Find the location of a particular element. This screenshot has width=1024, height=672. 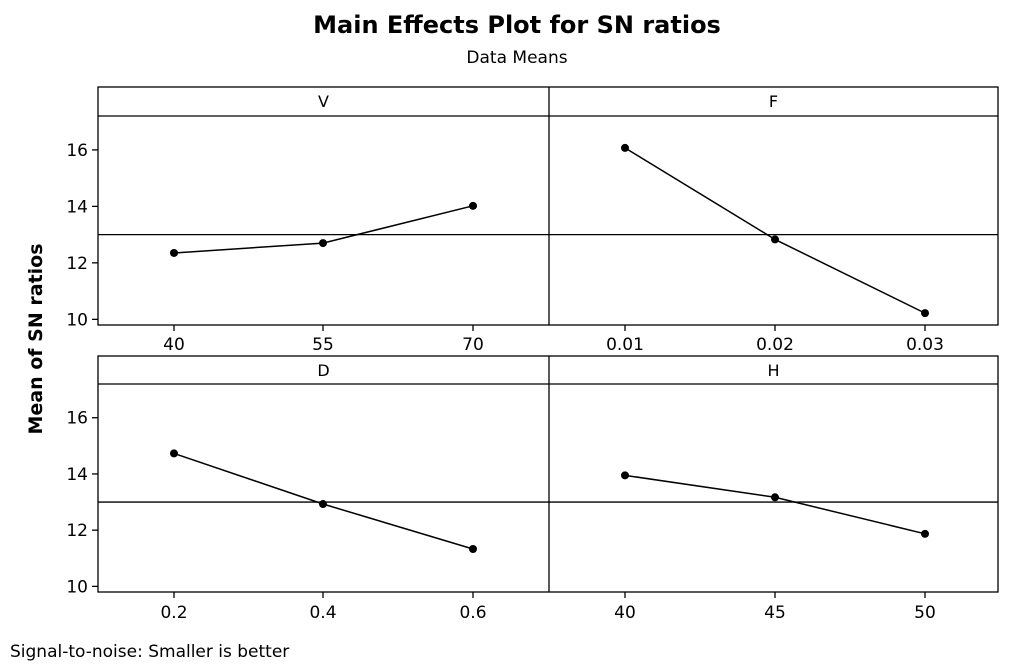

x-tick-label: 50 is located at coordinates (925, 613).